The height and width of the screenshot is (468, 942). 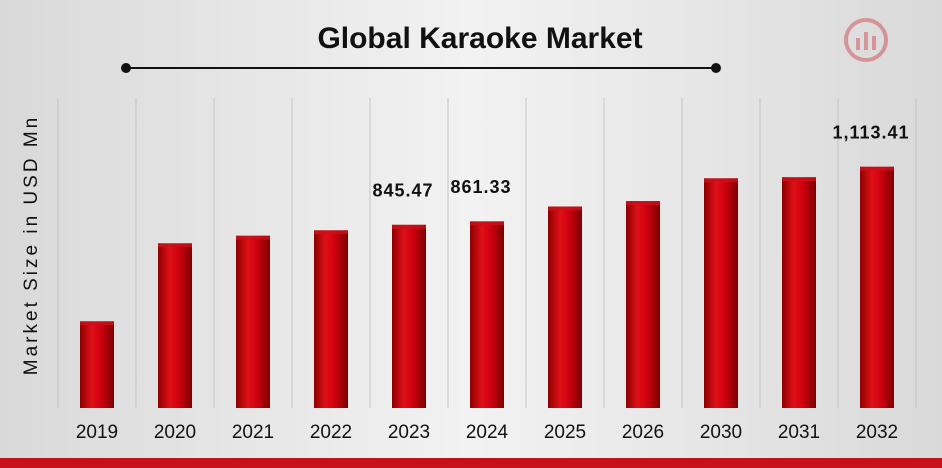 I want to click on value-label: 1,113.41, so click(x=870, y=133).